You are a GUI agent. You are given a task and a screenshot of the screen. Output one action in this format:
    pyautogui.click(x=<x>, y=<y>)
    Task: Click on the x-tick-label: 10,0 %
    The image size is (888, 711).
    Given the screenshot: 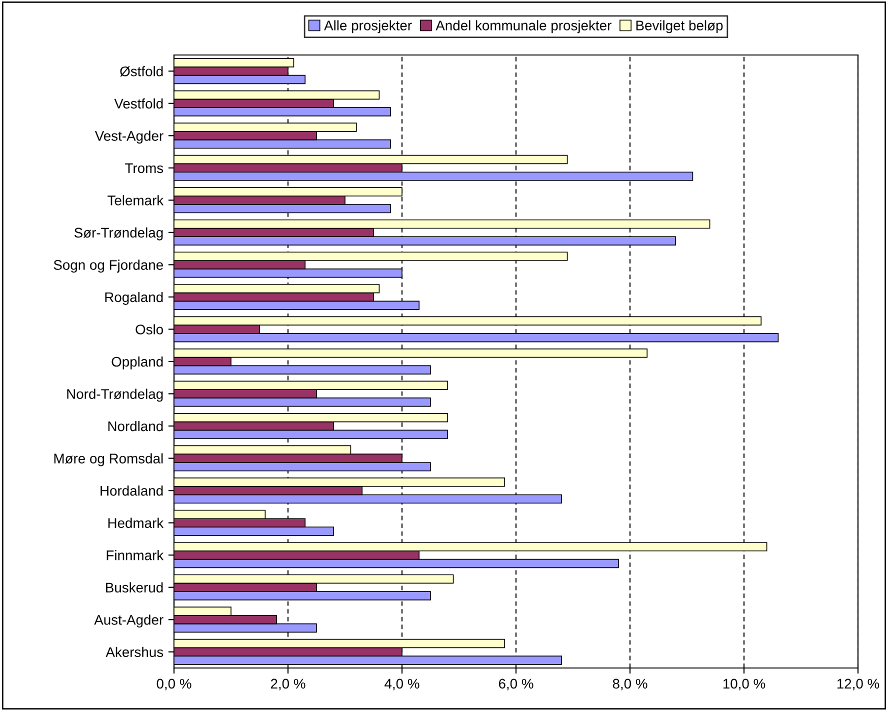 What is the action you would take?
    pyautogui.click(x=744, y=684)
    